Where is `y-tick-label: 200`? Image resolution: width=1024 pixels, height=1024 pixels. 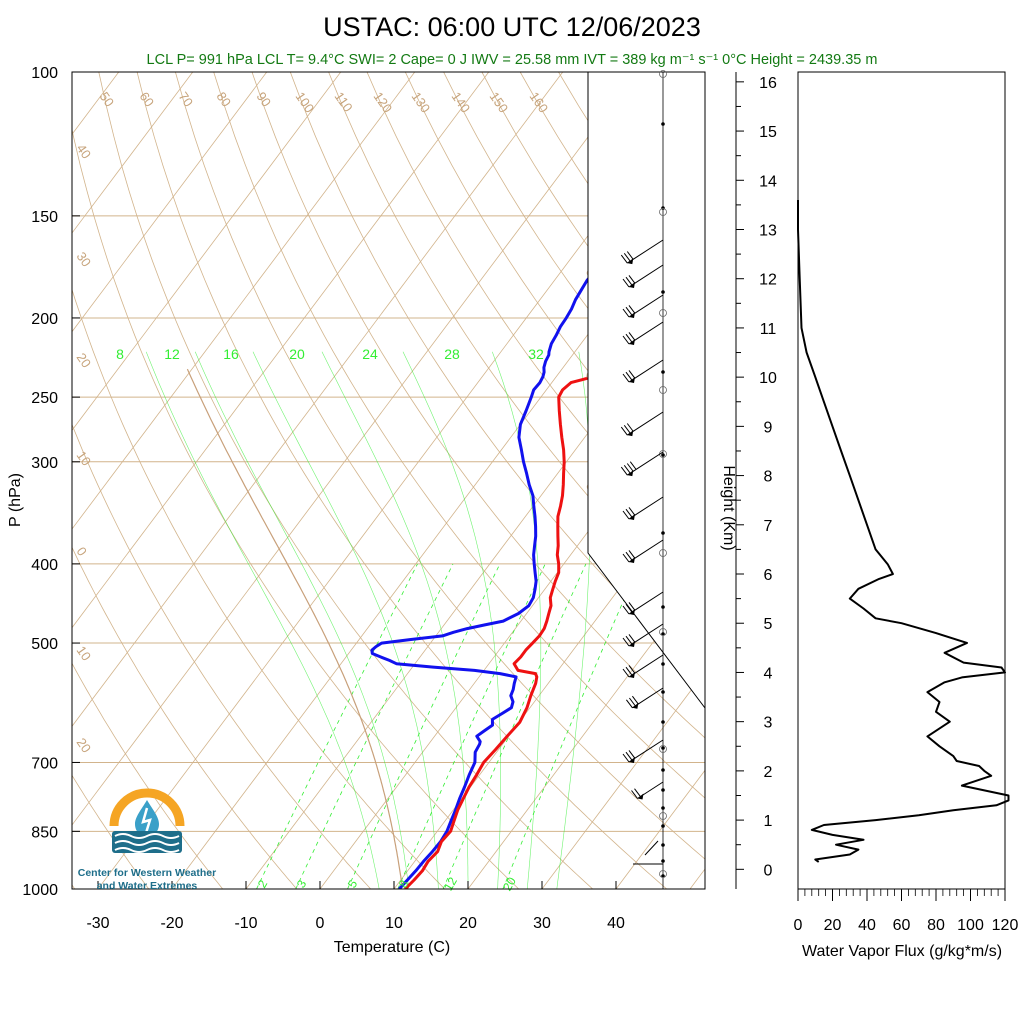
y-tick-label: 200 is located at coordinates (44, 319).